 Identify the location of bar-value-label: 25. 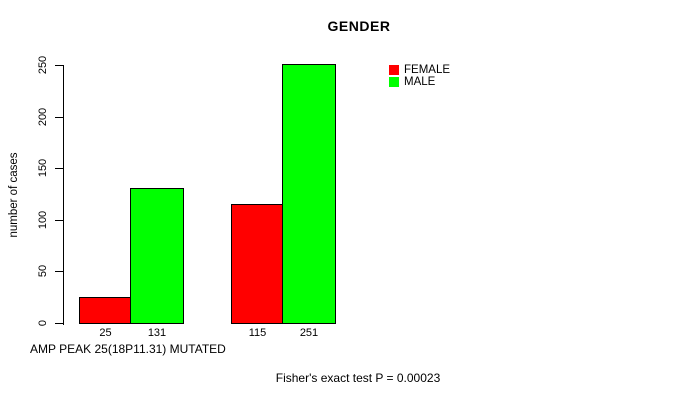
(105, 333).